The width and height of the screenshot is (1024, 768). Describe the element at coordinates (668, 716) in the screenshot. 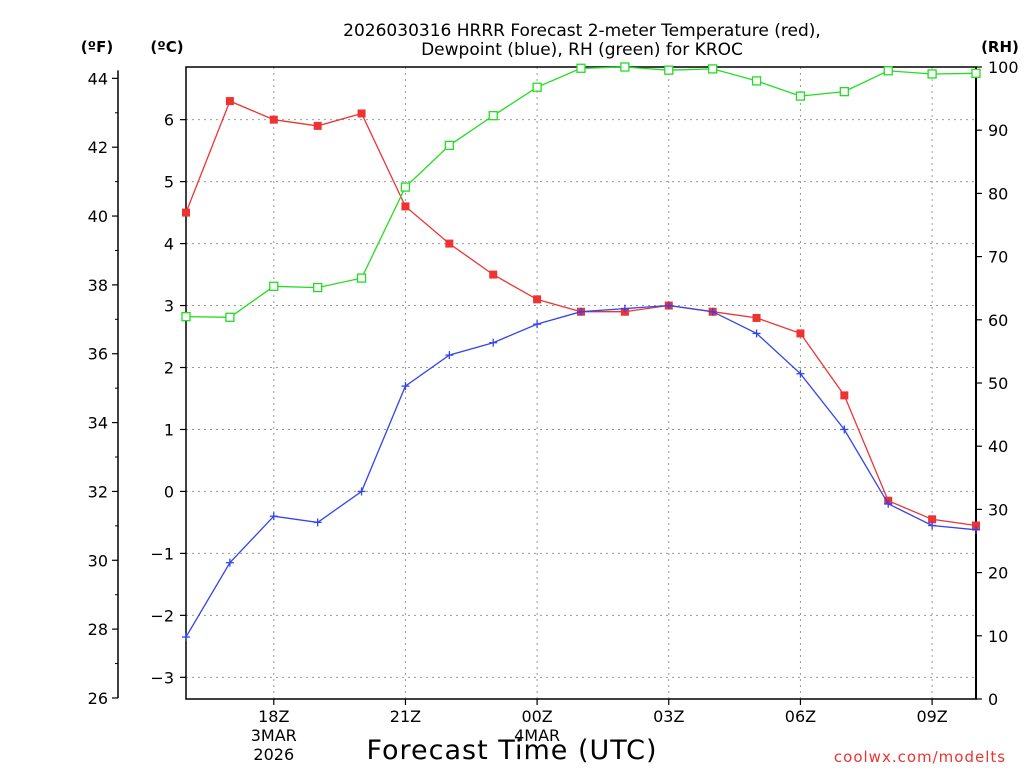

I see `x-tick-label: 03Z` at that location.